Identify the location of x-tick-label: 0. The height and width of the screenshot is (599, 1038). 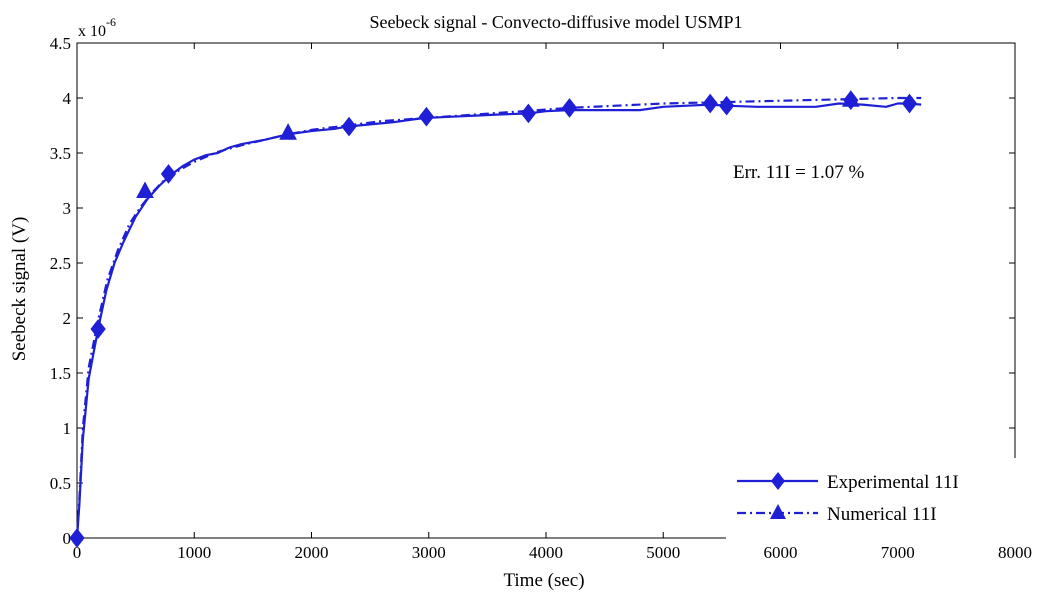
(77, 552).